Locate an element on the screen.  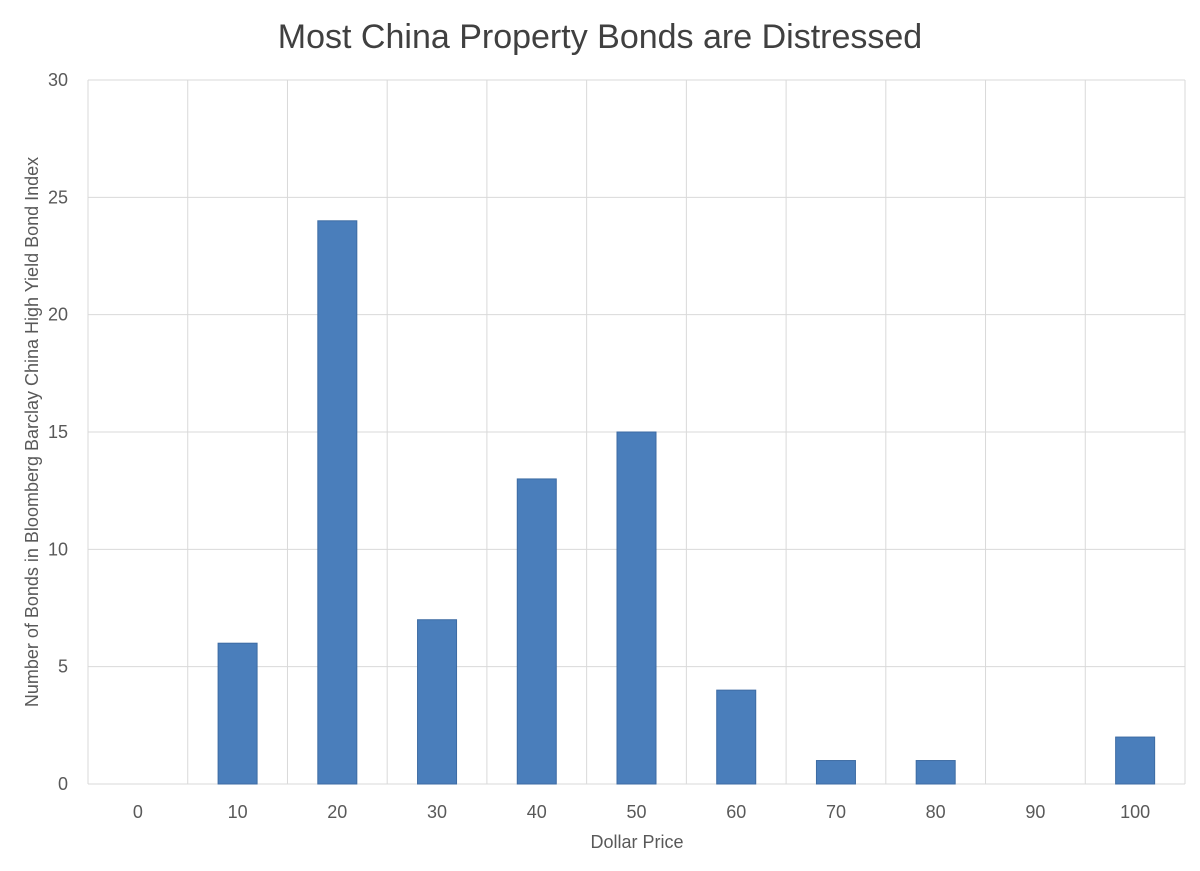
y-tick-label: 30 is located at coordinates (58, 80).